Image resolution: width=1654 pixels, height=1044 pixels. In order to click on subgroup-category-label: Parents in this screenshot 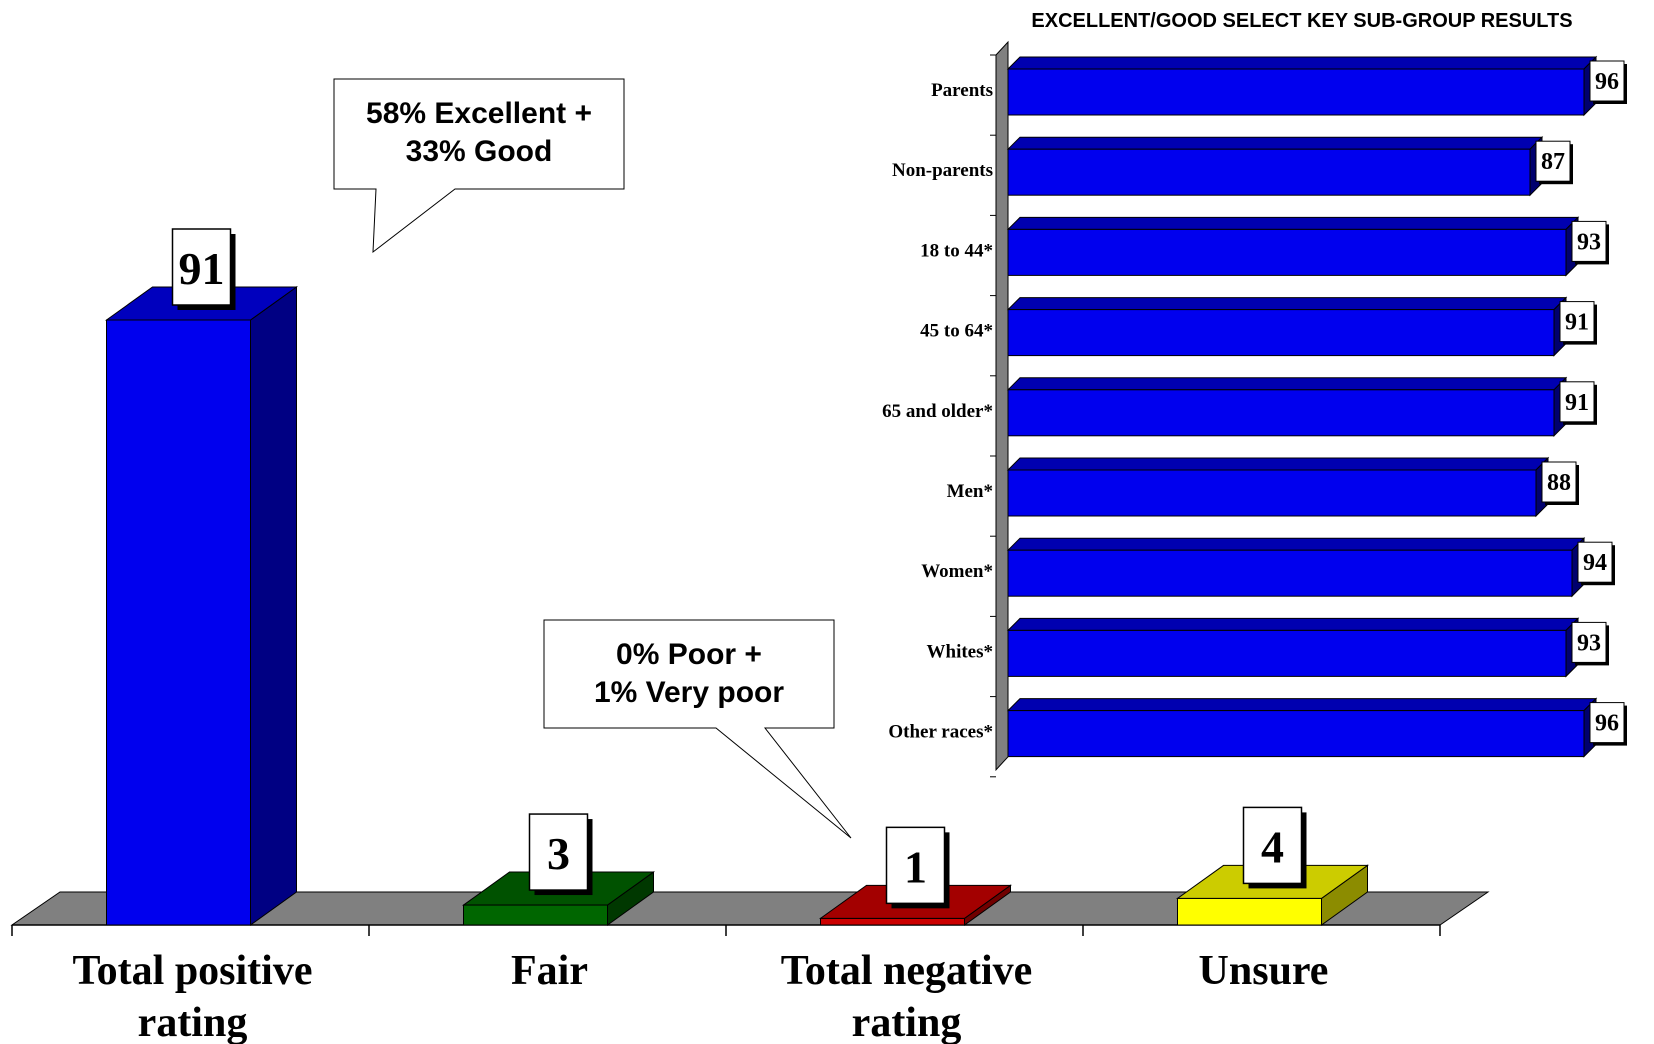, I will do `click(962, 90)`.